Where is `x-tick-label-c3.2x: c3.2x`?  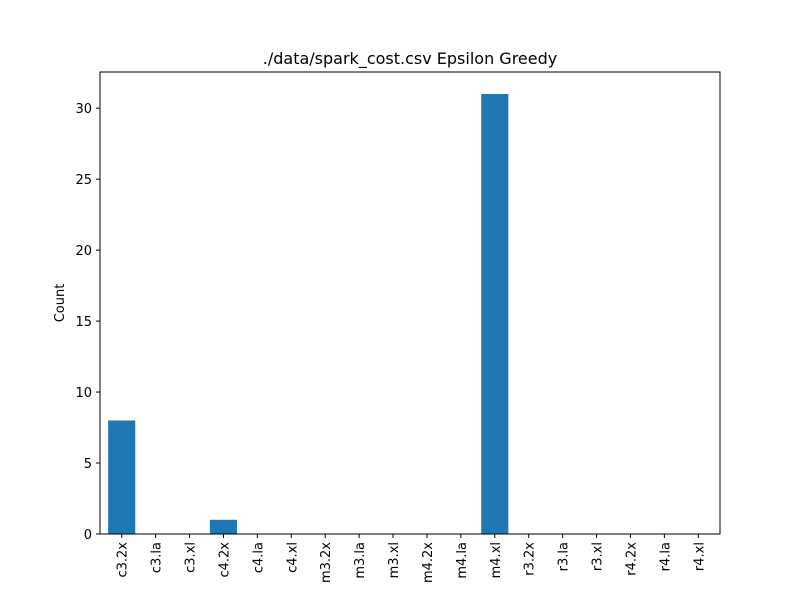
x-tick-label-c3.2x: c3.2x is located at coordinates (123, 560).